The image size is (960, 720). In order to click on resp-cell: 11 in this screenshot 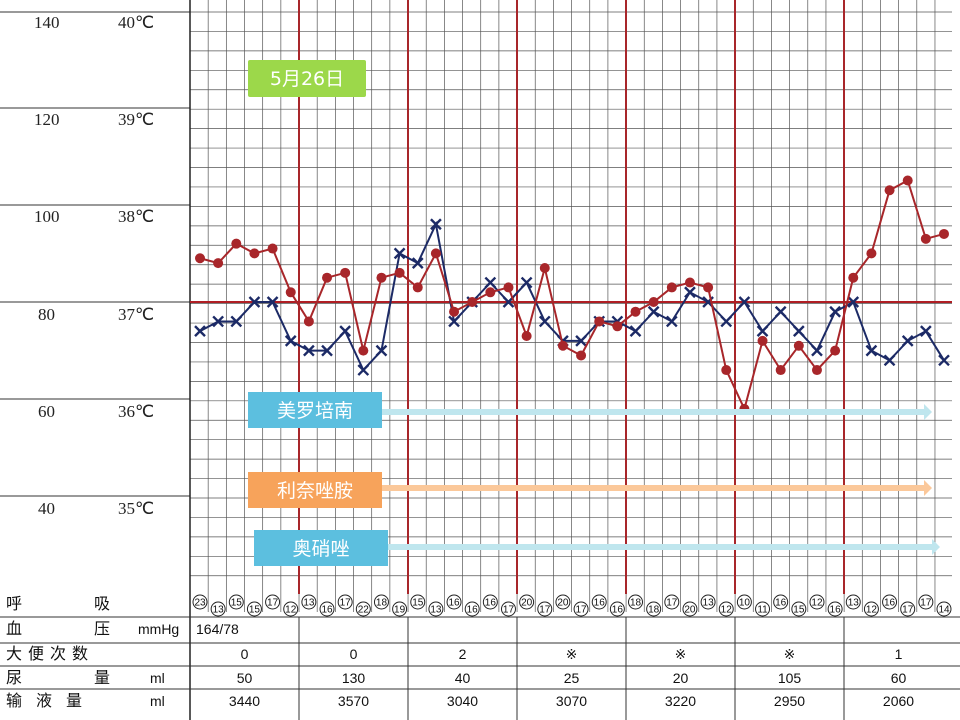, I will do `click(763, 609)`.